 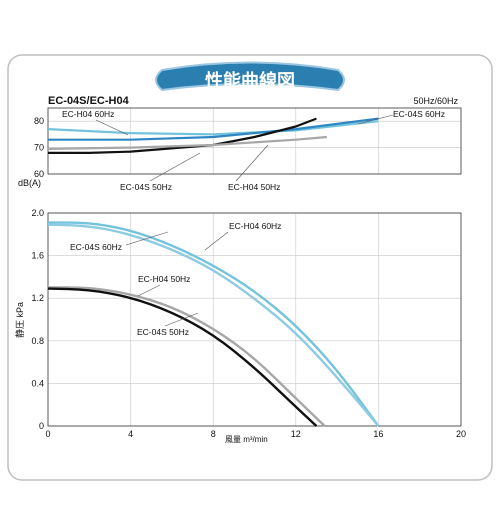 I want to click on bottom-series-label: EC-H04 60Hz, so click(x=255, y=226).